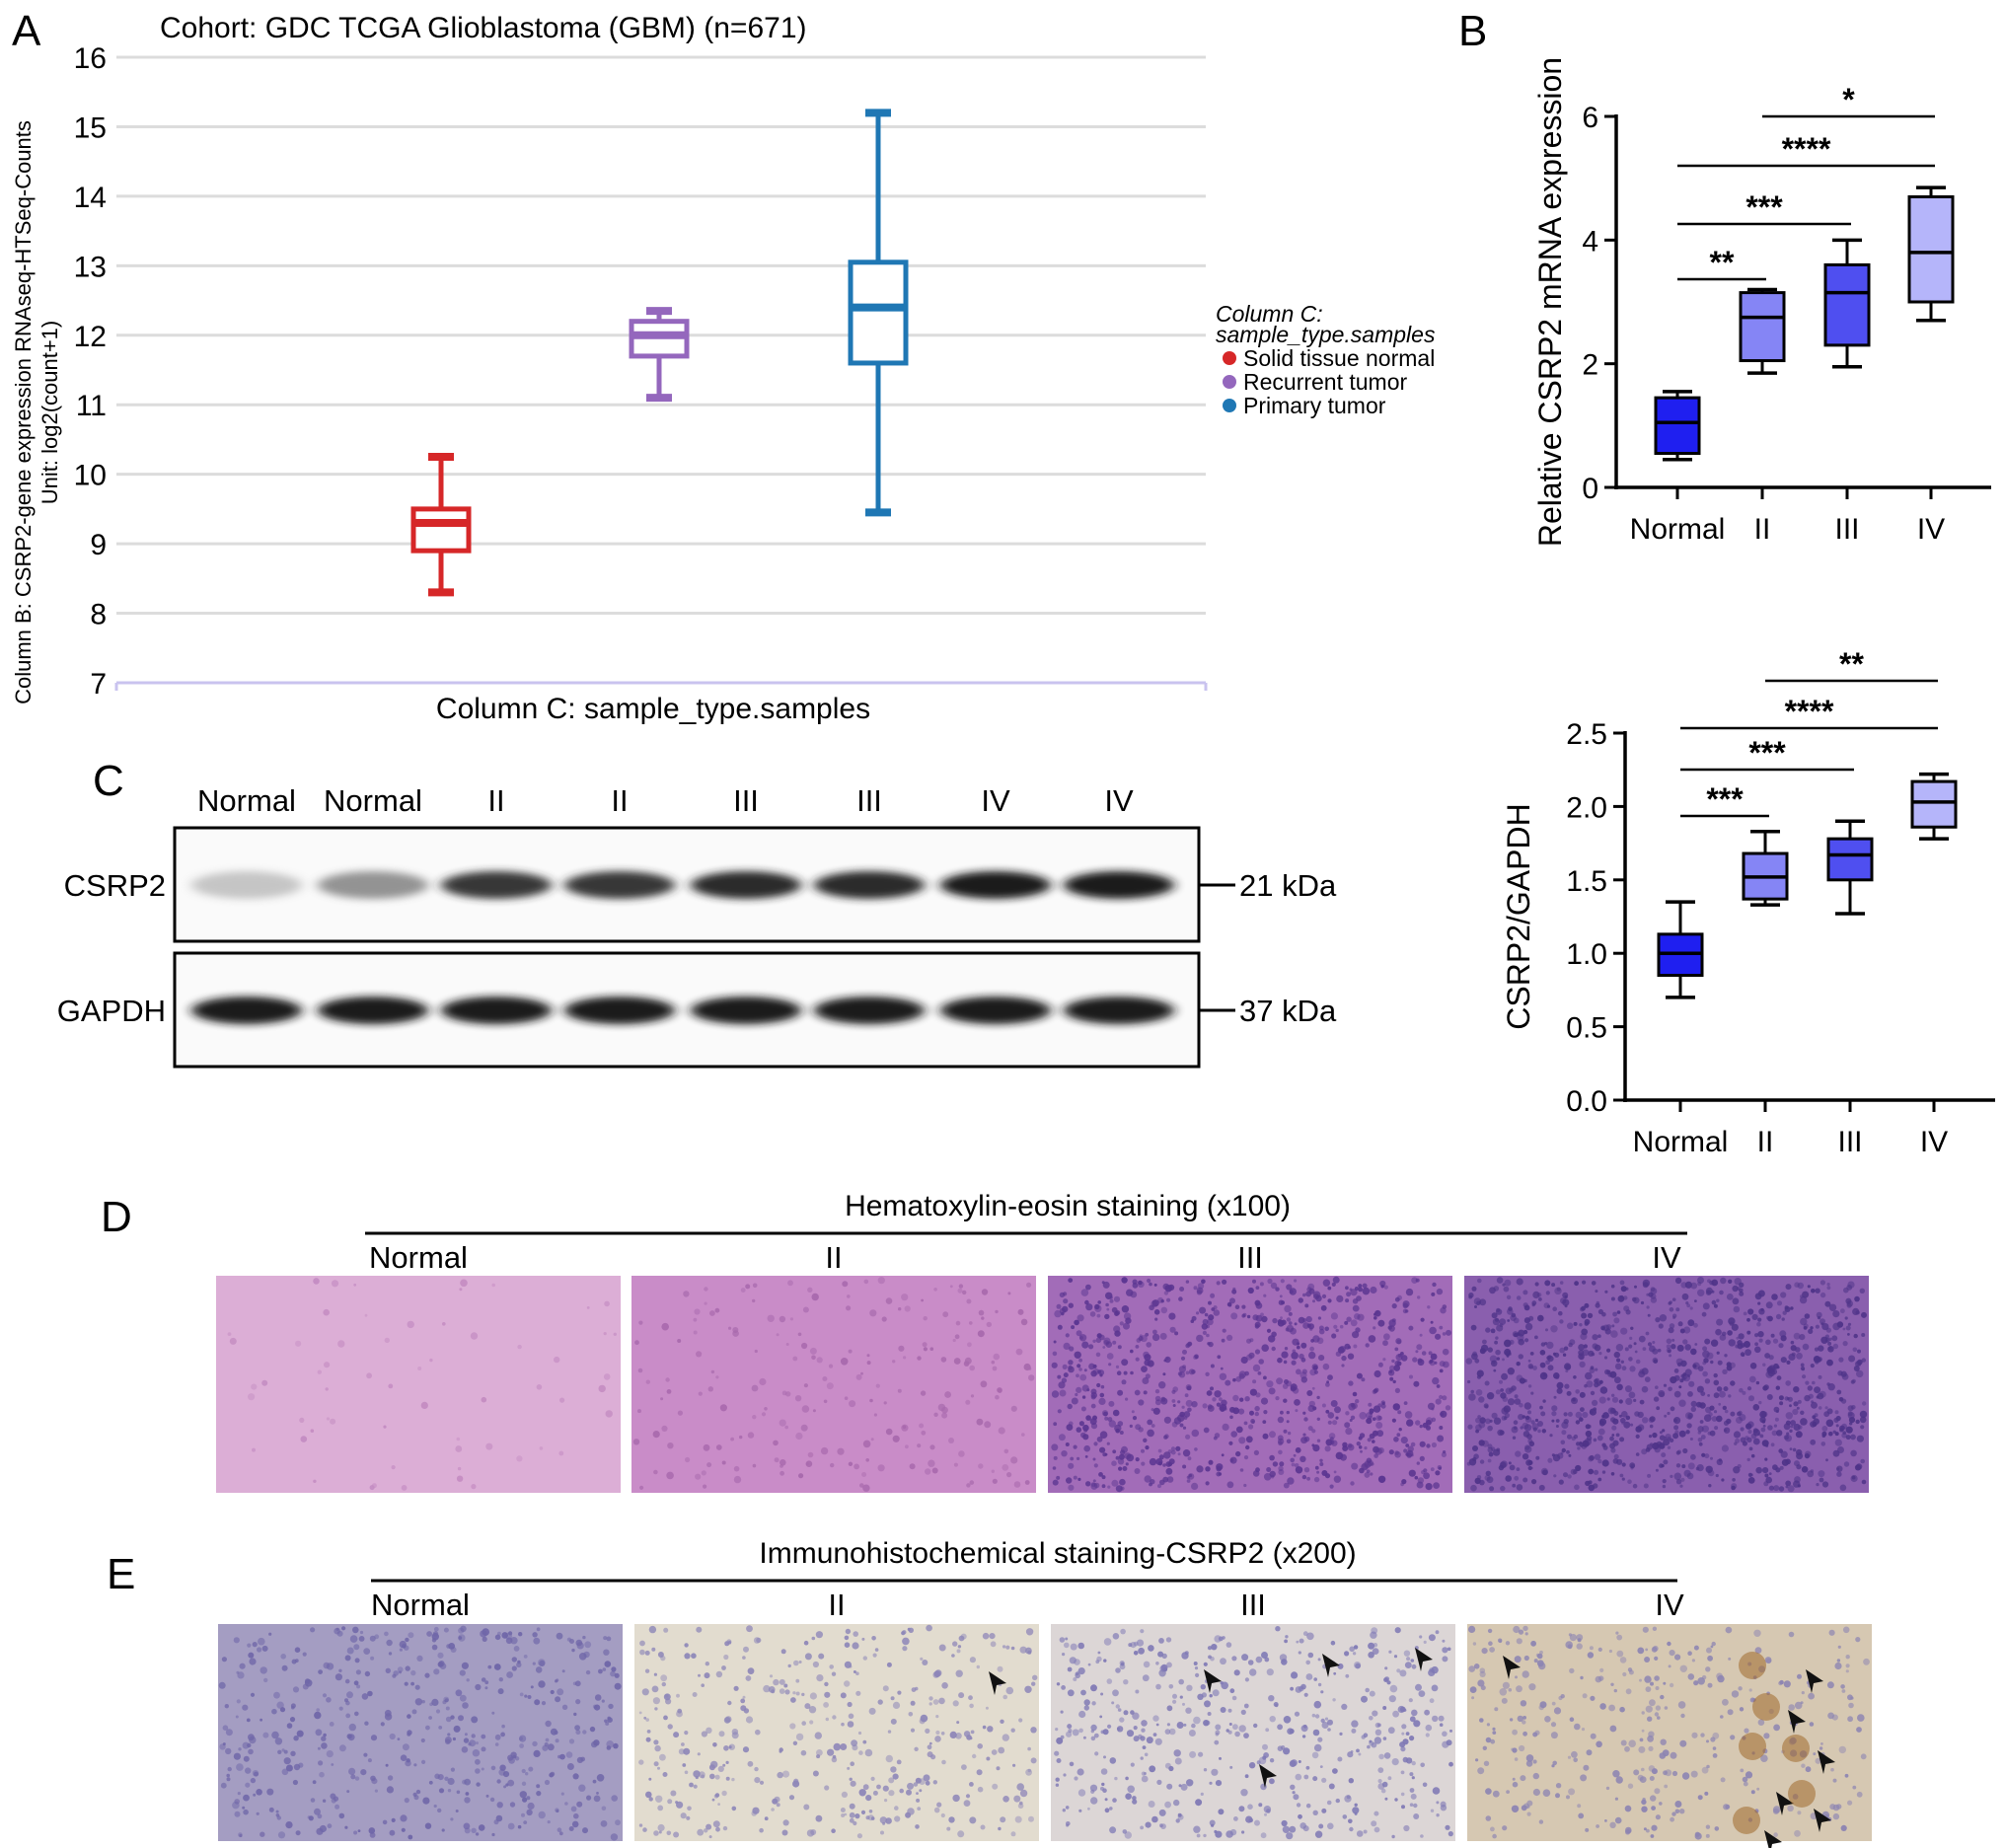 The height and width of the screenshot is (1848, 2005). What do you see at coordinates (1762, 529) in the screenshot?
I see `x-tick-label: II` at bounding box center [1762, 529].